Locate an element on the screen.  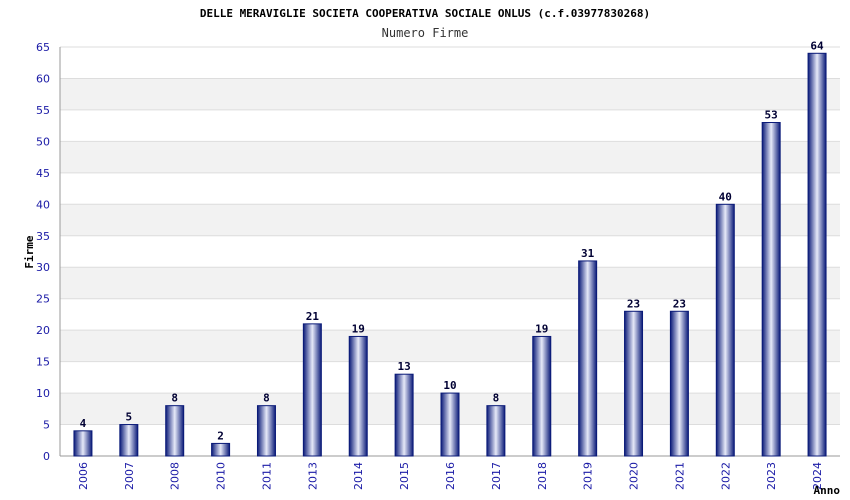
x-axis-label: Anno is located at coordinates (827, 490).